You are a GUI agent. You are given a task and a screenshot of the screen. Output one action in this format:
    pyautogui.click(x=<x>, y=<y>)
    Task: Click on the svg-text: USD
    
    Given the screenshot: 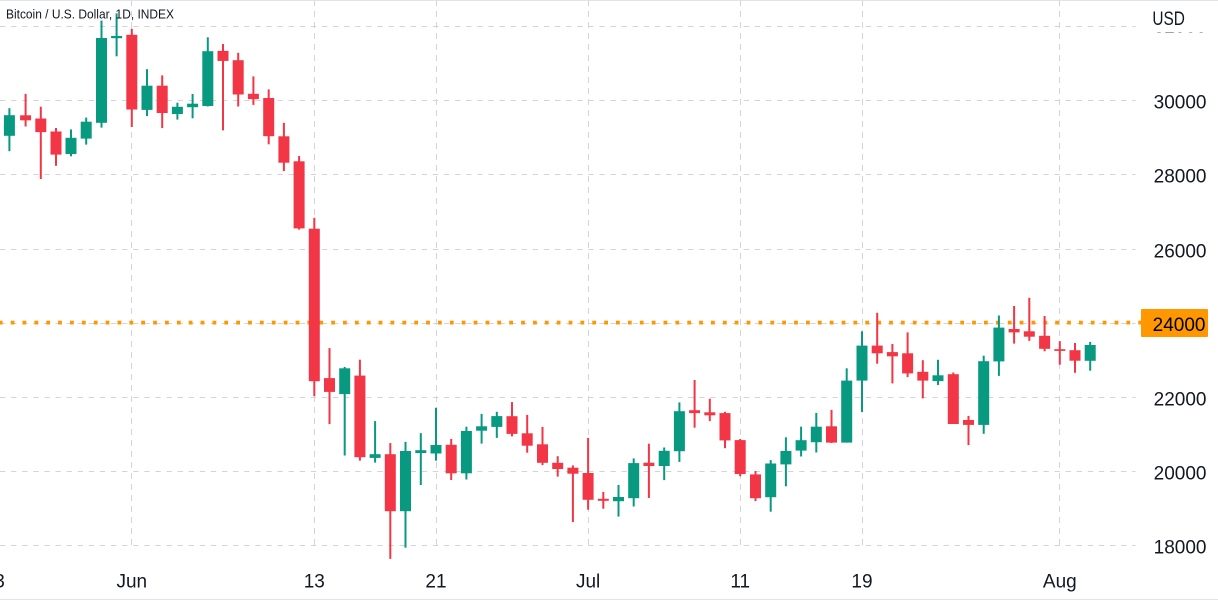 What is the action you would take?
    pyautogui.click(x=1168, y=19)
    